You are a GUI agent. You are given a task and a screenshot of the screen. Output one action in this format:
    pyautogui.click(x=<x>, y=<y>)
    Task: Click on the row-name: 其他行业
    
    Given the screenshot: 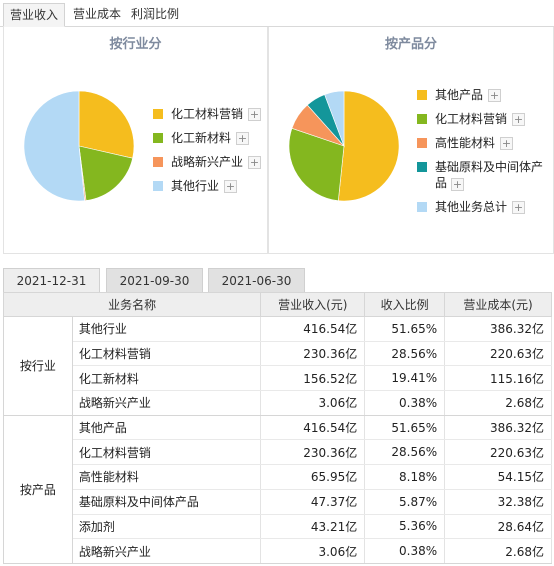 What is the action you would take?
    pyautogui.click(x=167, y=329)
    